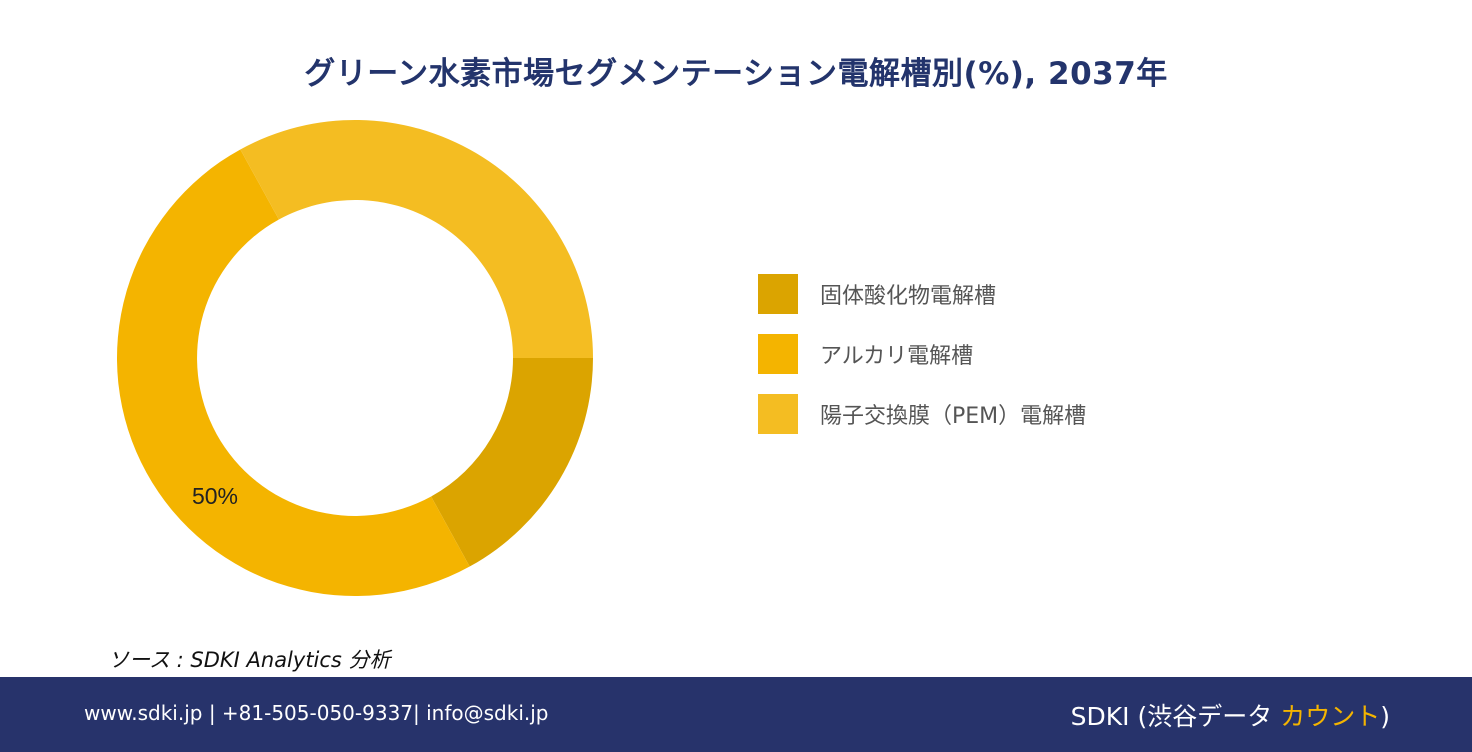 Image resolution: width=1472 pixels, height=752 pixels. I want to click on legend-label: アルカリ電解槽, so click(897, 356).